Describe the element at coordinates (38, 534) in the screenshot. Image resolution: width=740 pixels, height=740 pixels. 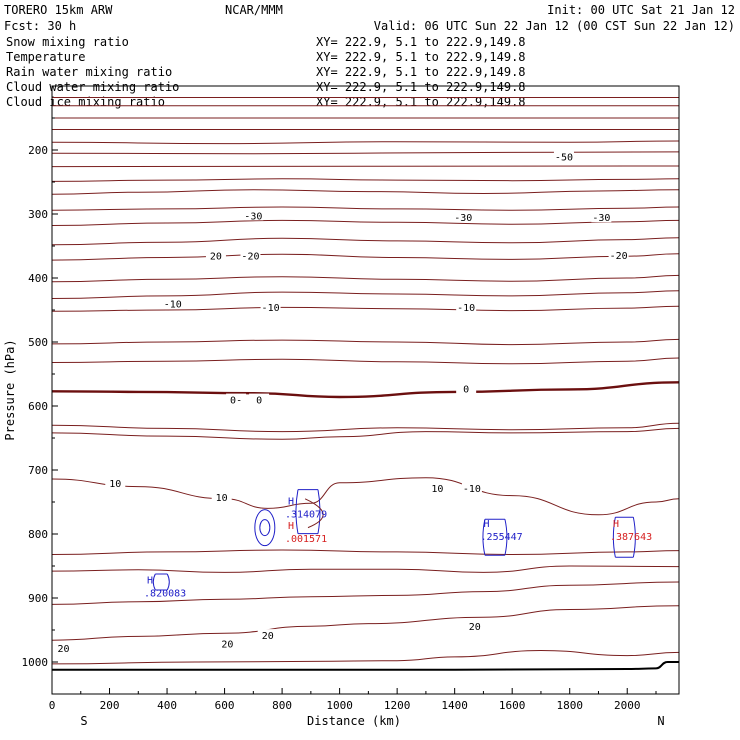
I see `y-tick-label: 800` at that location.